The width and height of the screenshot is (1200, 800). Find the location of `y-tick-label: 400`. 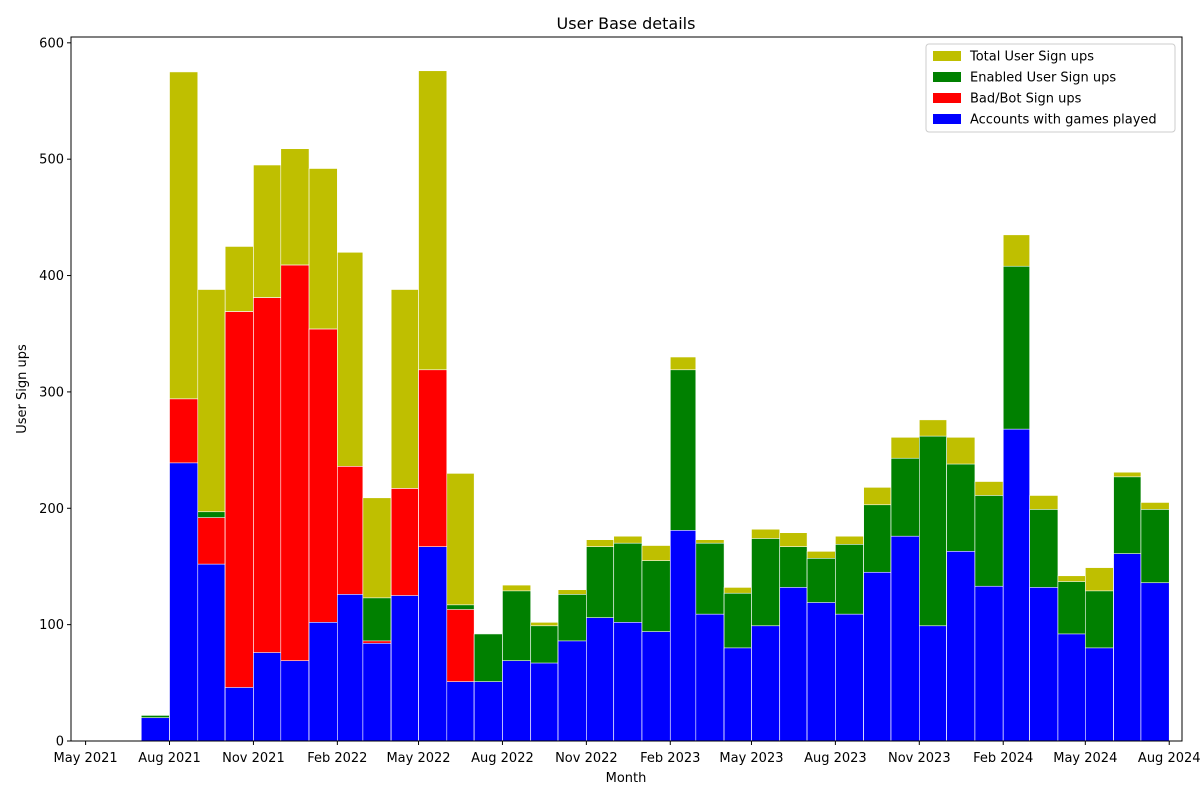

y-tick-label: 400 is located at coordinates (51, 276).